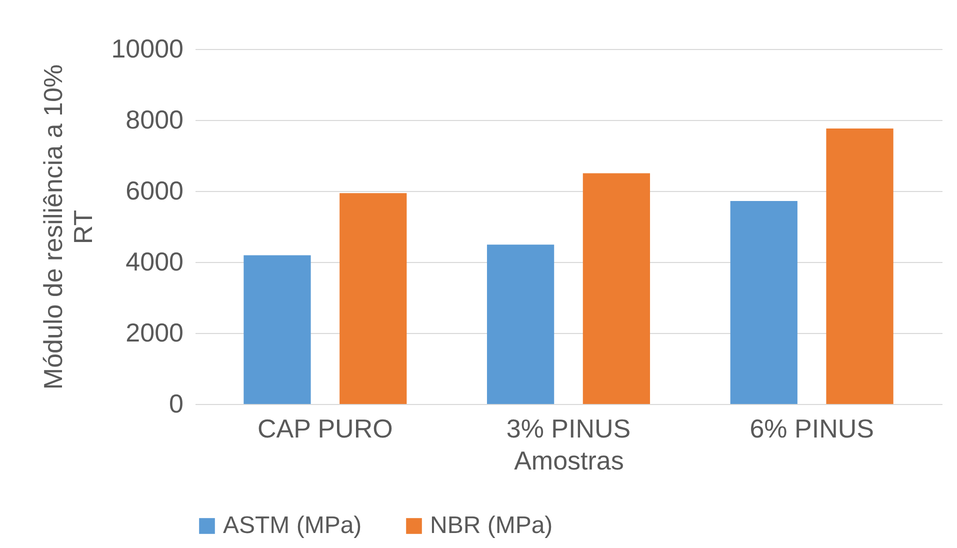 This screenshot has height=548, width=957. I want to click on x-tick-label: 3% PINUS, so click(568, 429).